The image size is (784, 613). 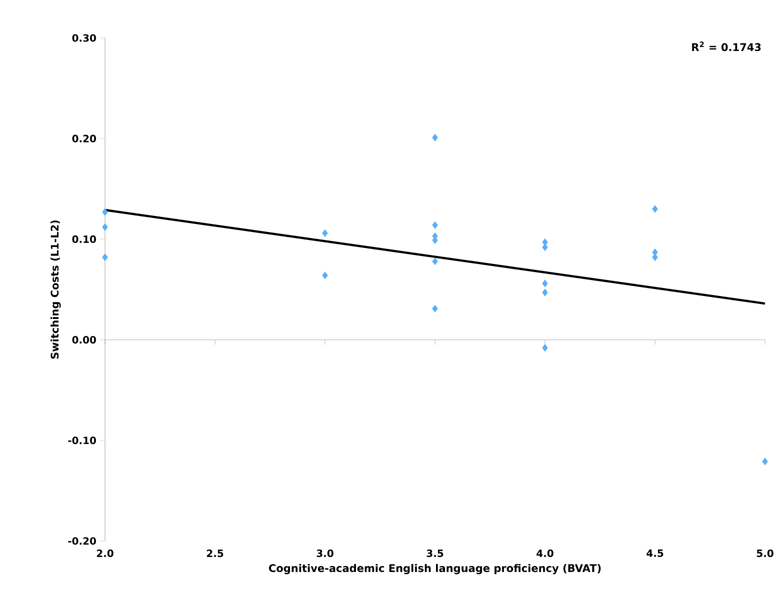 I want to click on y-tick-label: -0.20, so click(x=82, y=541).